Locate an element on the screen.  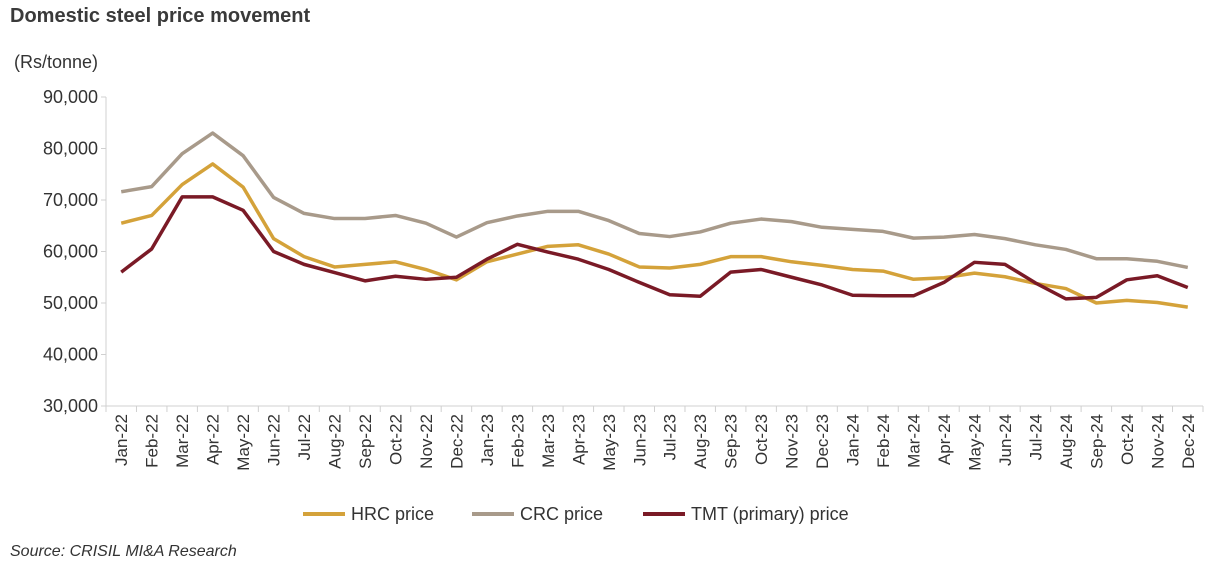
x-tick-label: Jun-24 is located at coordinates (1005, 440).